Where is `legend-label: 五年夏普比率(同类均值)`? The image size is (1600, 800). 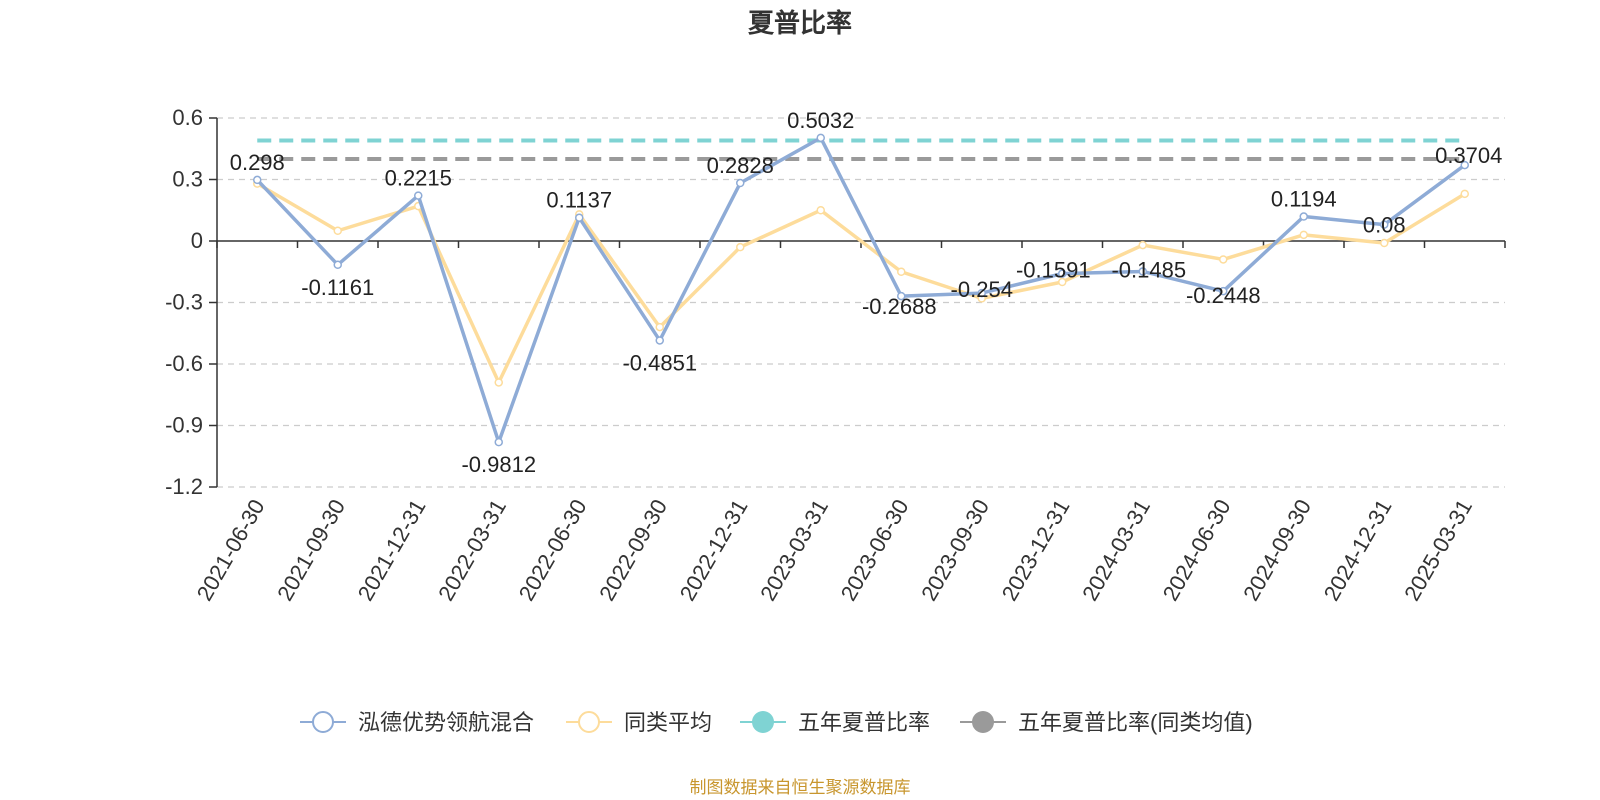
legend-label: 五年夏普比率(同类均值) is located at coordinates (1135, 722).